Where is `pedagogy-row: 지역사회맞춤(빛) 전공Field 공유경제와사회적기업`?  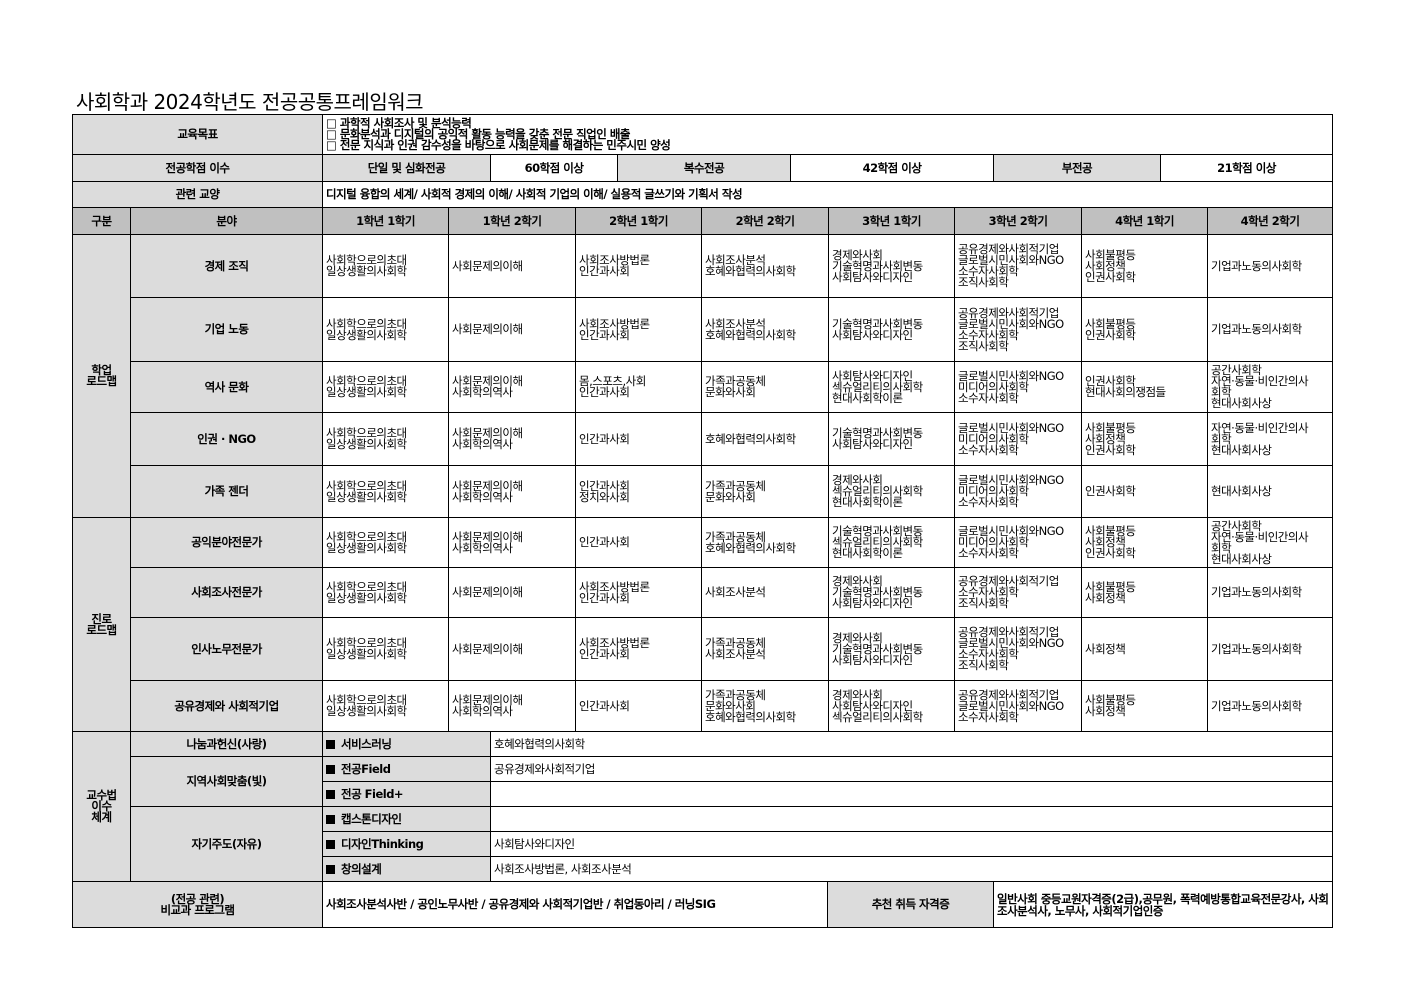
pedagogy-row: 지역사회맞춤(빛) 전공Field 공유경제와사회적기업 is located at coordinates (703, 781).